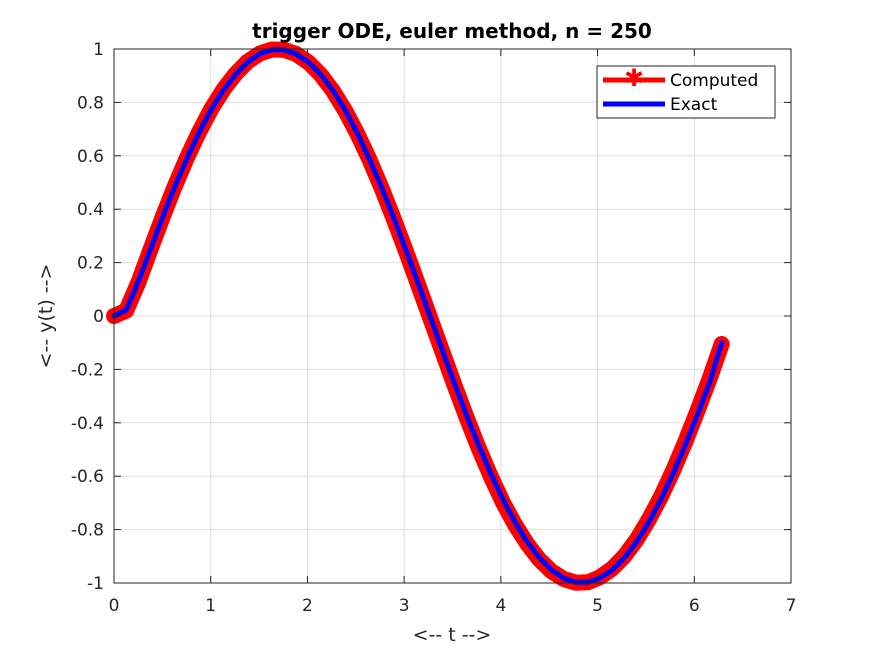 Image resolution: width=875 pixels, height=656 pixels. Describe the element at coordinates (500, 606) in the screenshot. I see `x-tick-label: 4` at that location.